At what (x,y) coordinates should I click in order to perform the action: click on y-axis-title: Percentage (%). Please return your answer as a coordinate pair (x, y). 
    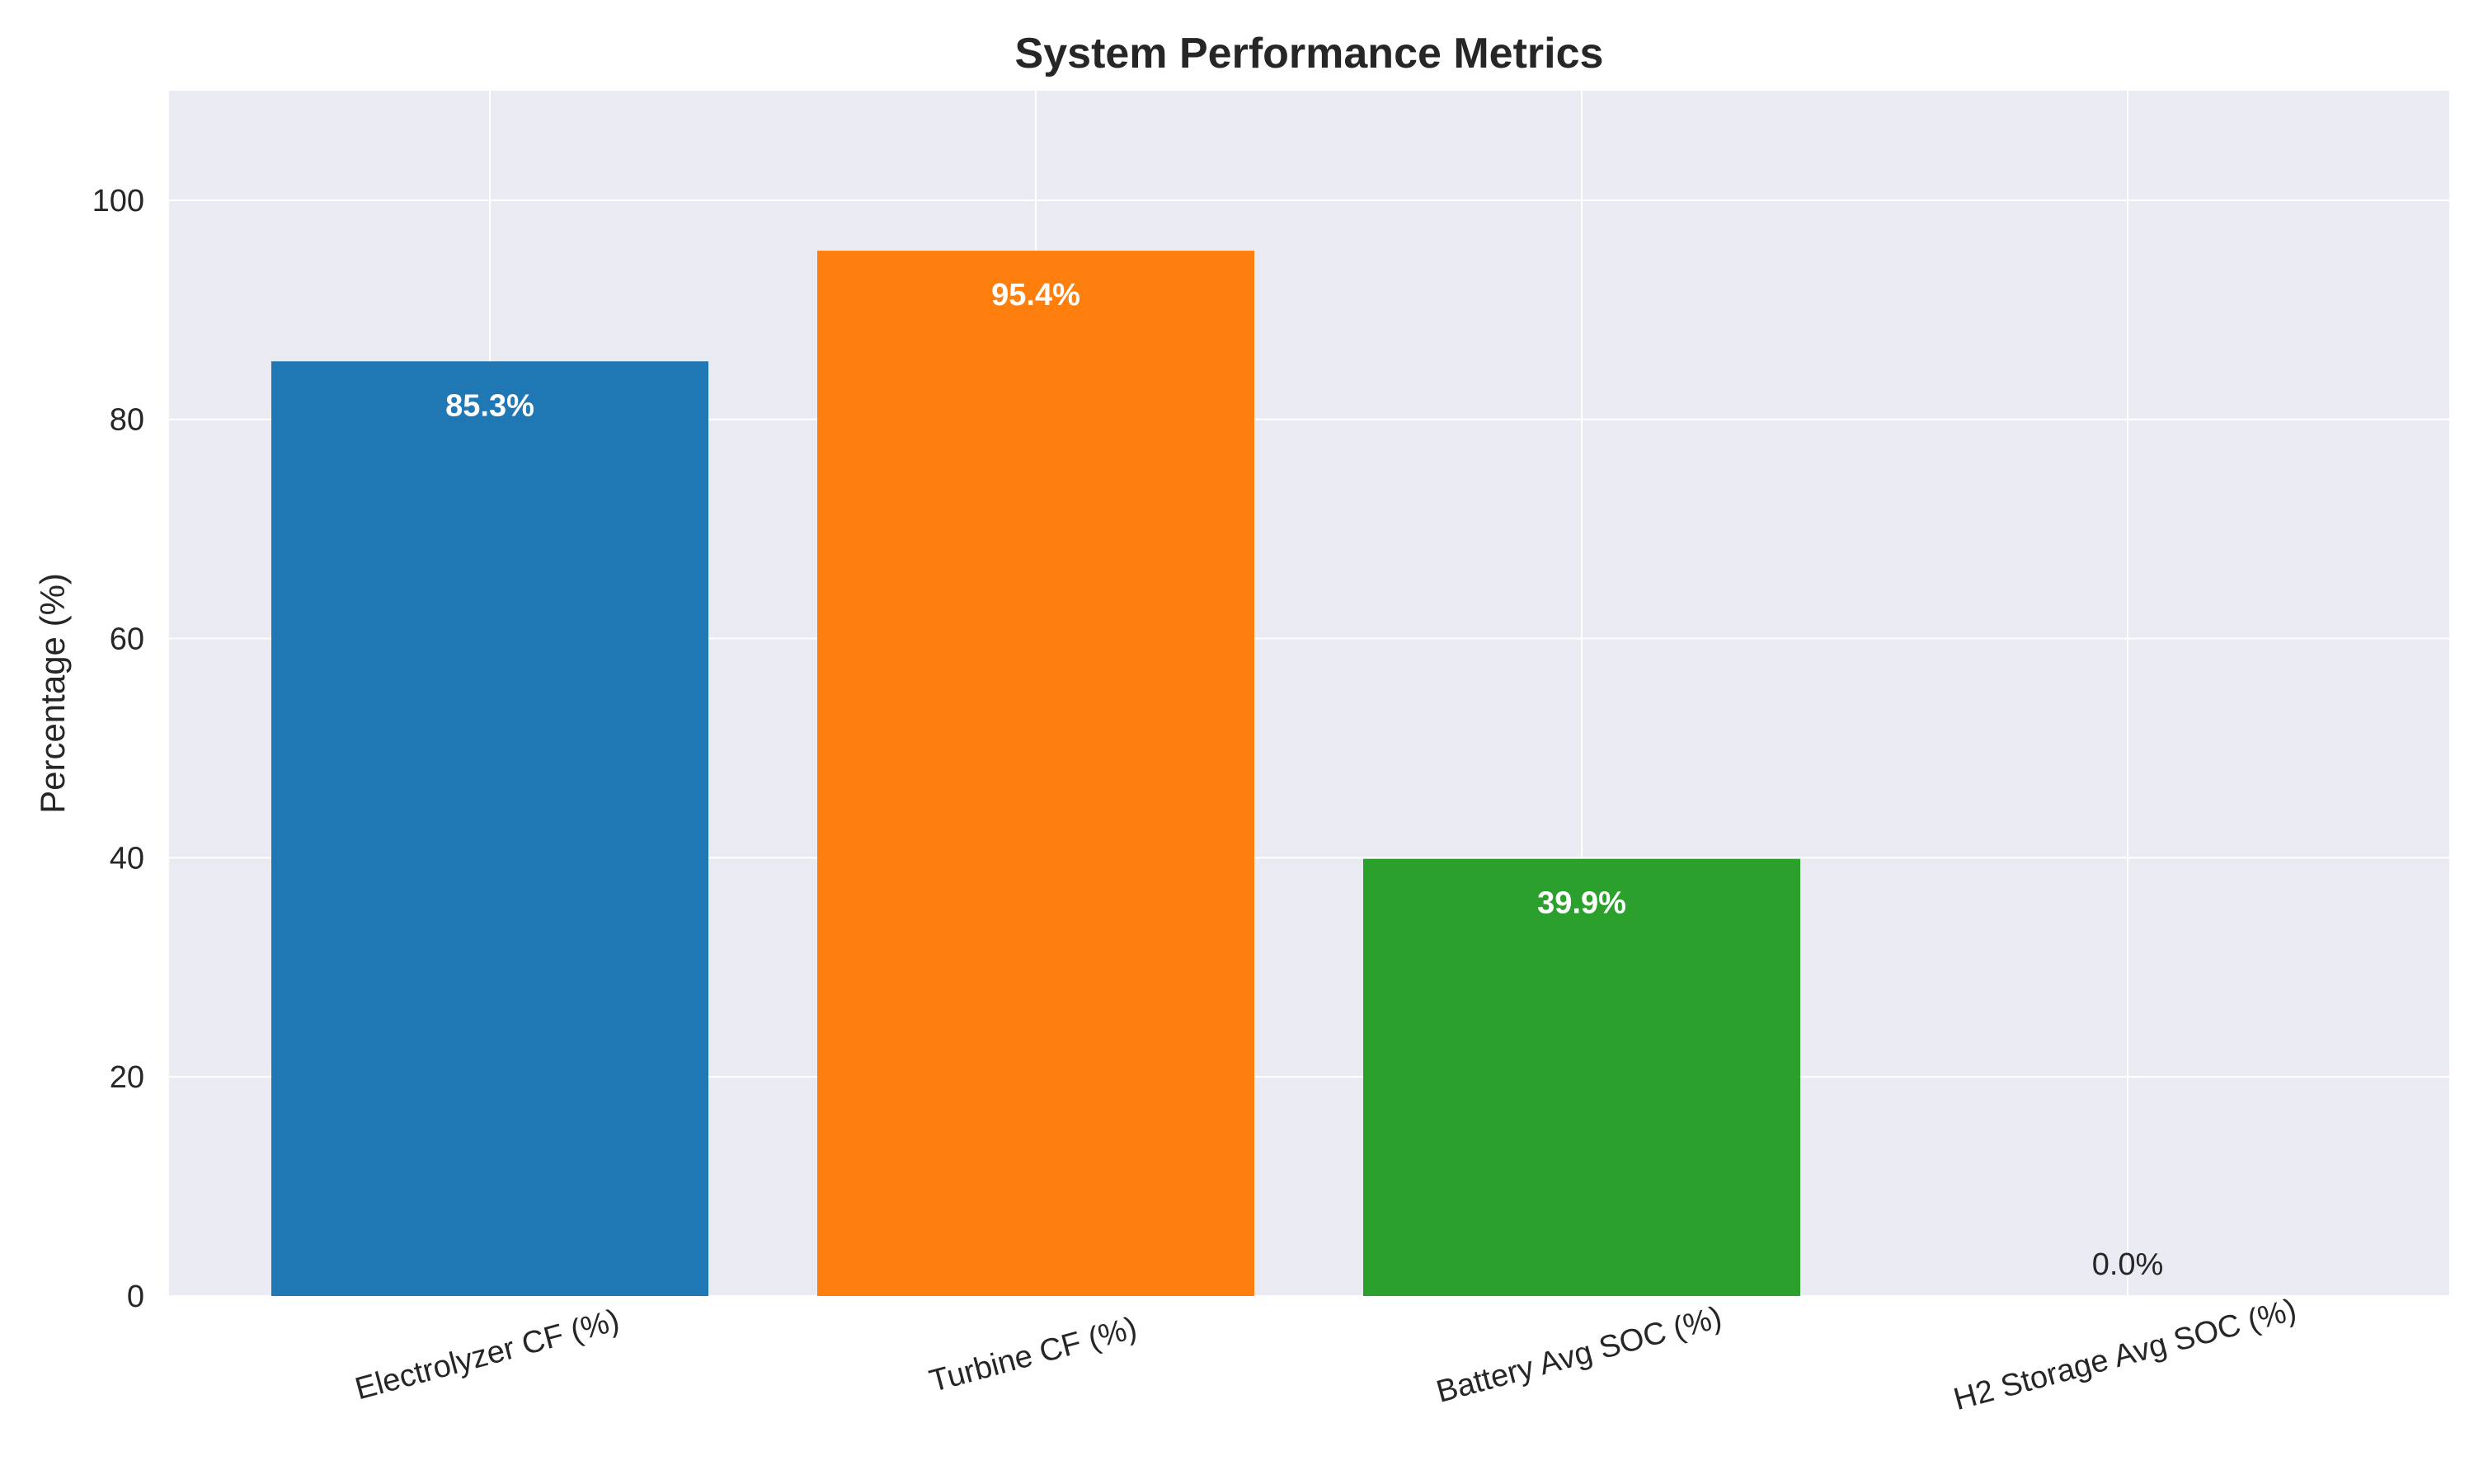
    Looking at the image, I should click on (52, 693).